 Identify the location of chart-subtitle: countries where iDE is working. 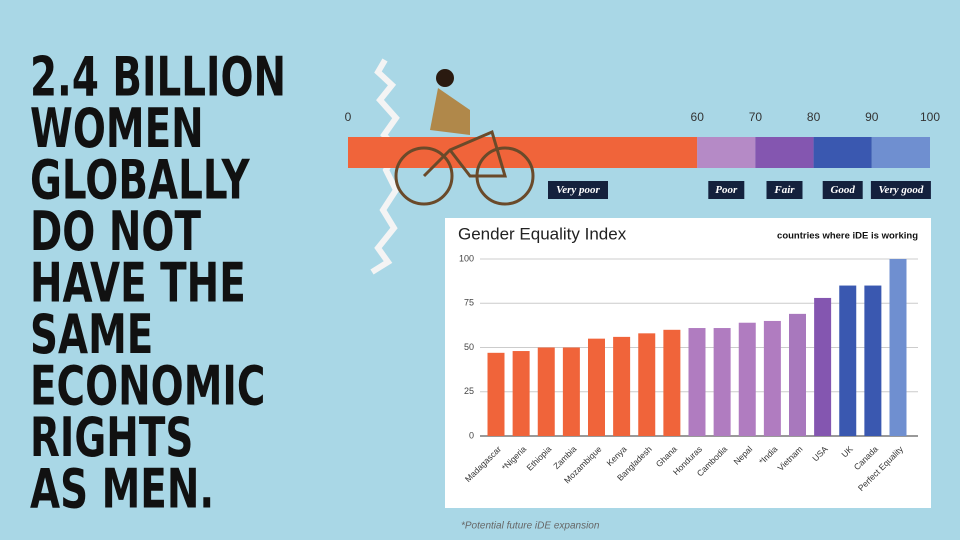
(847, 236).